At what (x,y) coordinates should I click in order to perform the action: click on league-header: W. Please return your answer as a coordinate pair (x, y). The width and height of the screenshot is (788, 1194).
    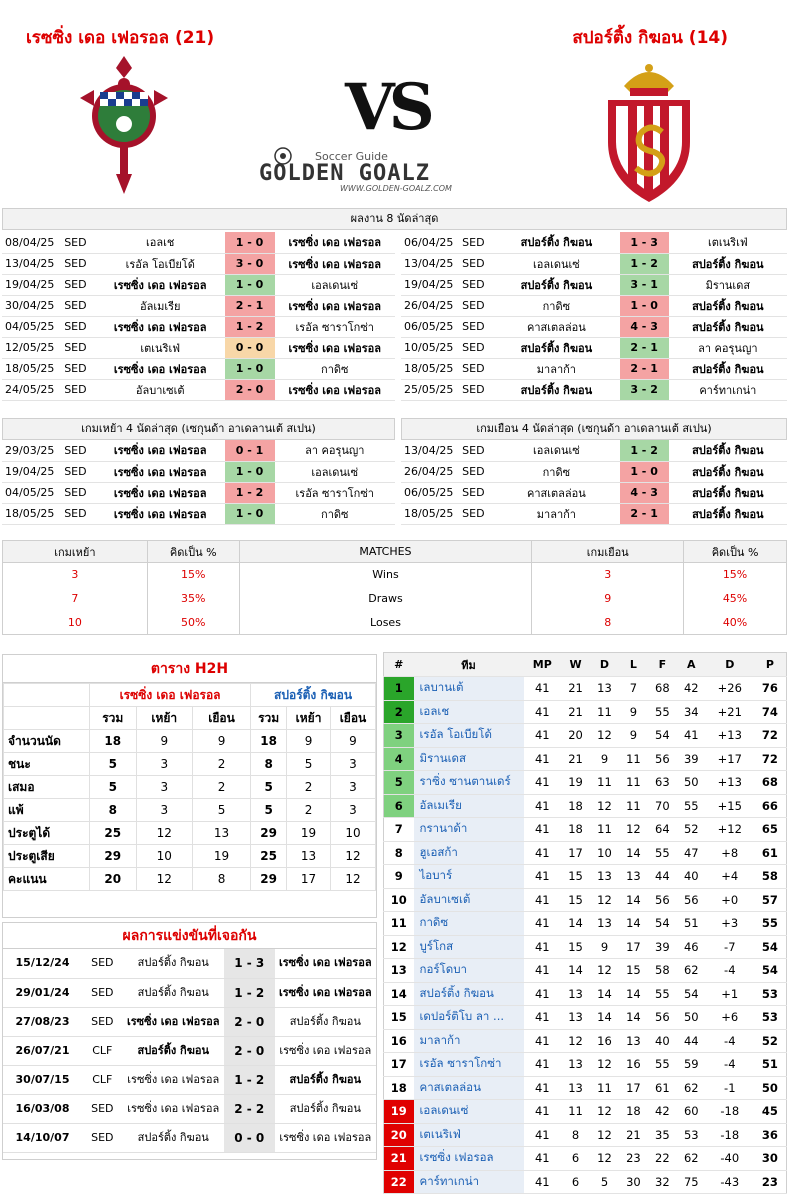
    Looking at the image, I should click on (576, 664).